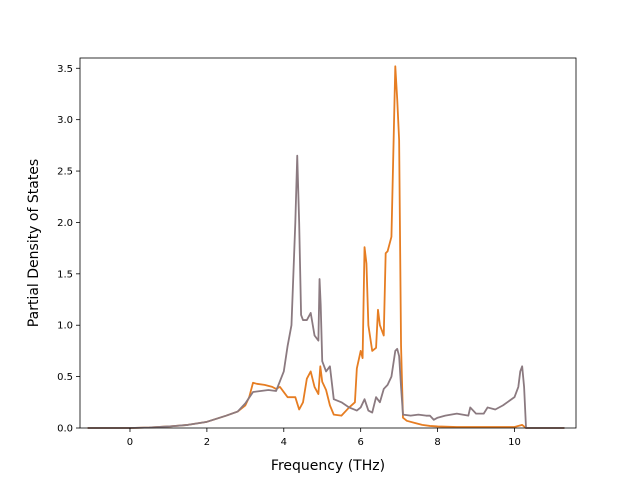 The image size is (640, 480). What do you see at coordinates (65, 172) in the screenshot?
I see `y-tick-label: 2.5` at bounding box center [65, 172].